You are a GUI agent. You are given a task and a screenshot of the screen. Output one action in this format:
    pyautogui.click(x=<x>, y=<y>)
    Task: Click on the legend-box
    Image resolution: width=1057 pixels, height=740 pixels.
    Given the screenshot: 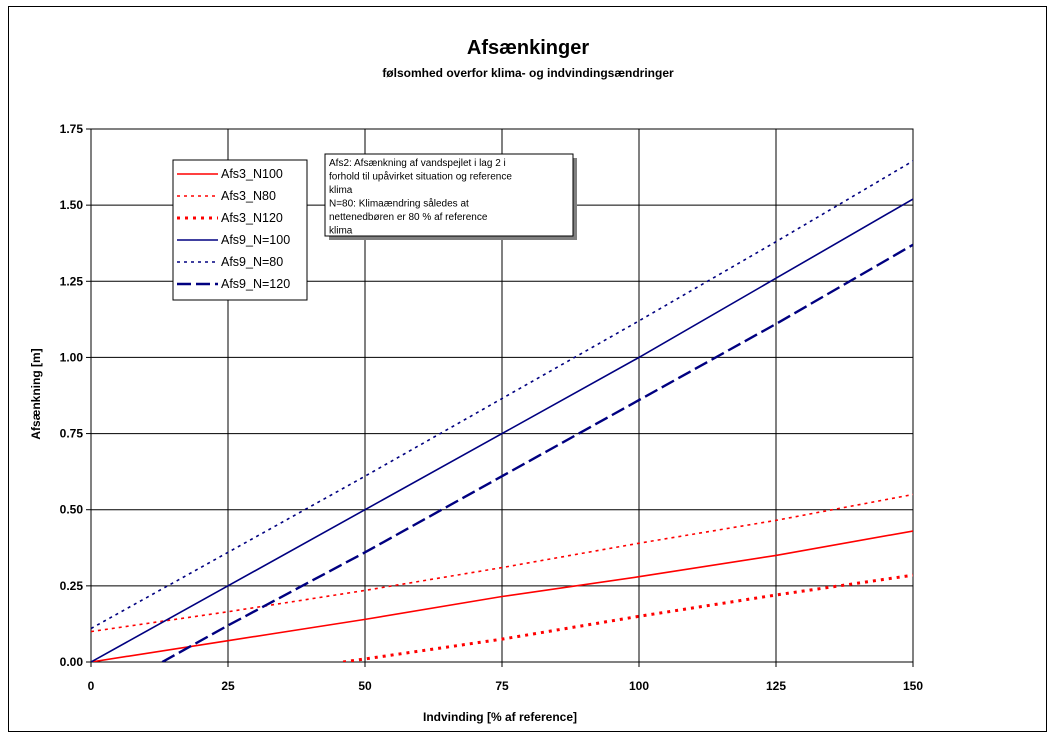 What is the action you would take?
    pyautogui.click(x=240, y=230)
    